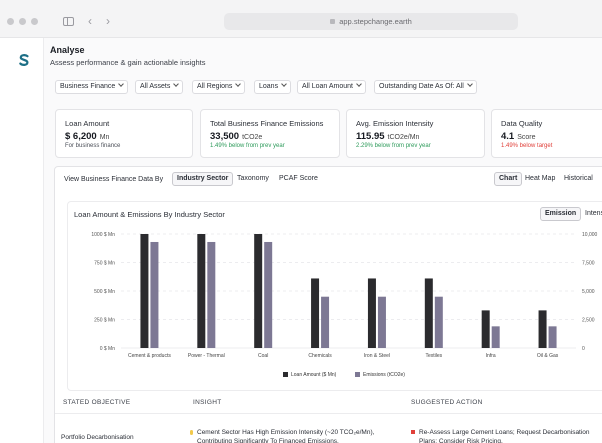 The width and height of the screenshot is (602, 443). I want to click on sidebar-toggle-icon, so click(68, 21).